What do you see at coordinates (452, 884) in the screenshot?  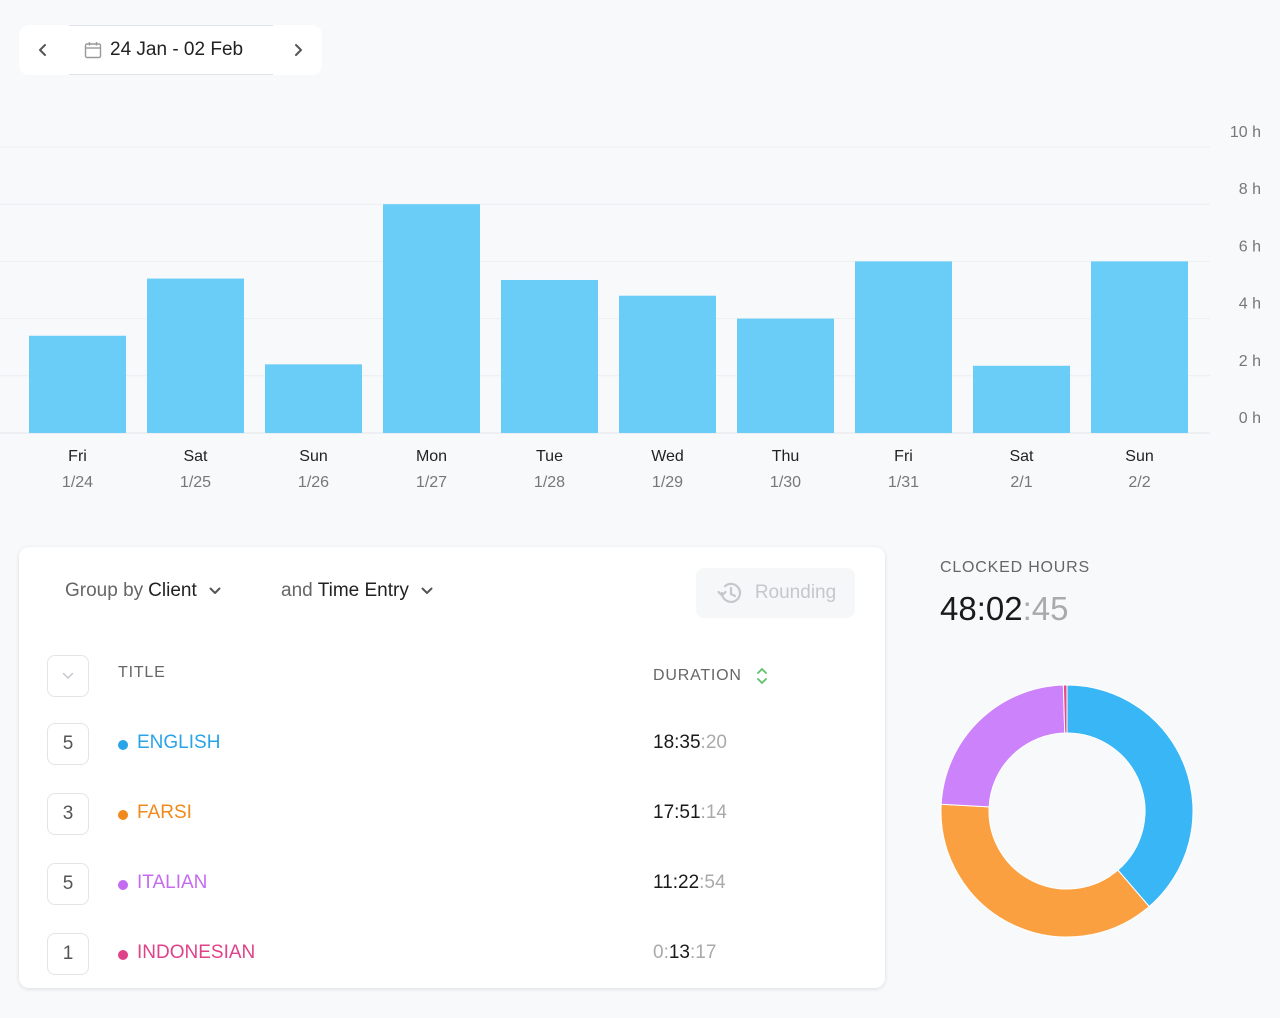 I see `table-row: 5 ITALIAN 11:22:54` at bounding box center [452, 884].